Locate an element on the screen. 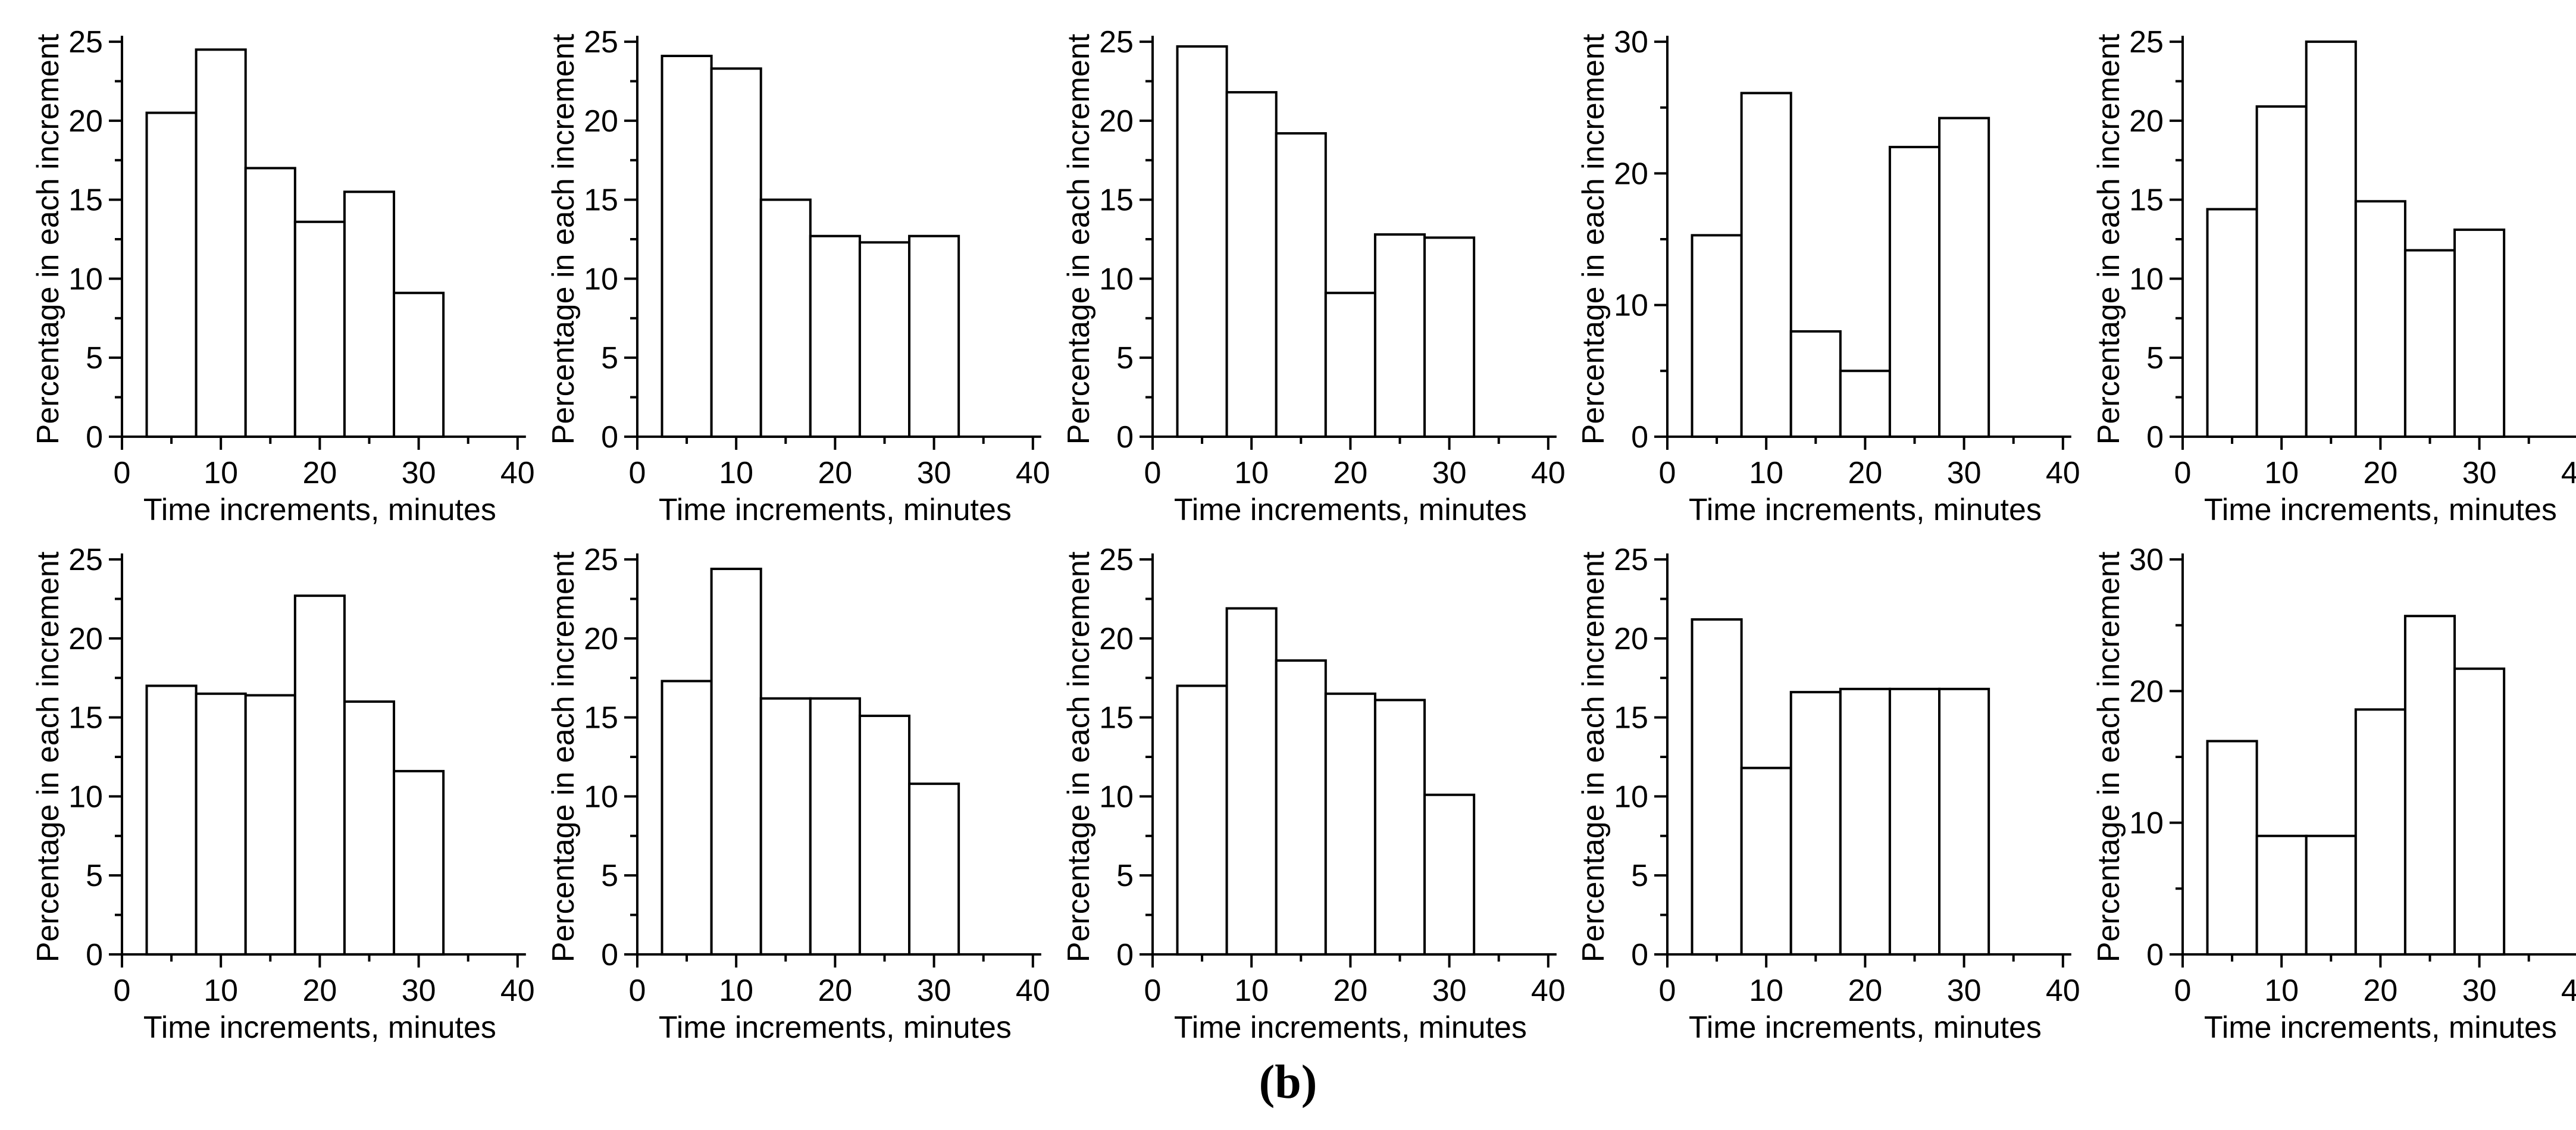  caption-row: (b) is located at coordinates (1288, 1082).